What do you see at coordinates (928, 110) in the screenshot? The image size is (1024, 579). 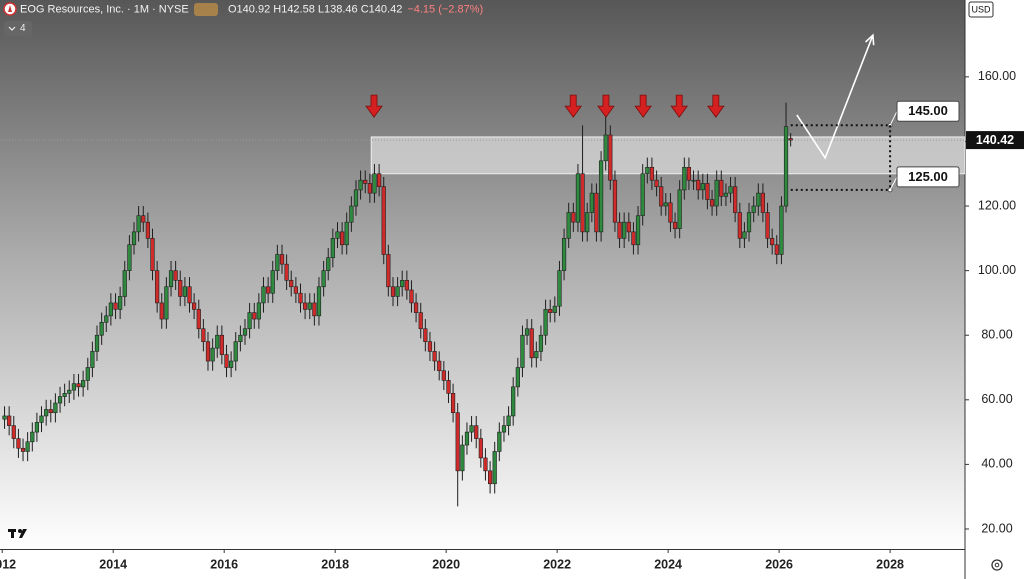 I see `level-label: 145.00` at bounding box center [928, 110].